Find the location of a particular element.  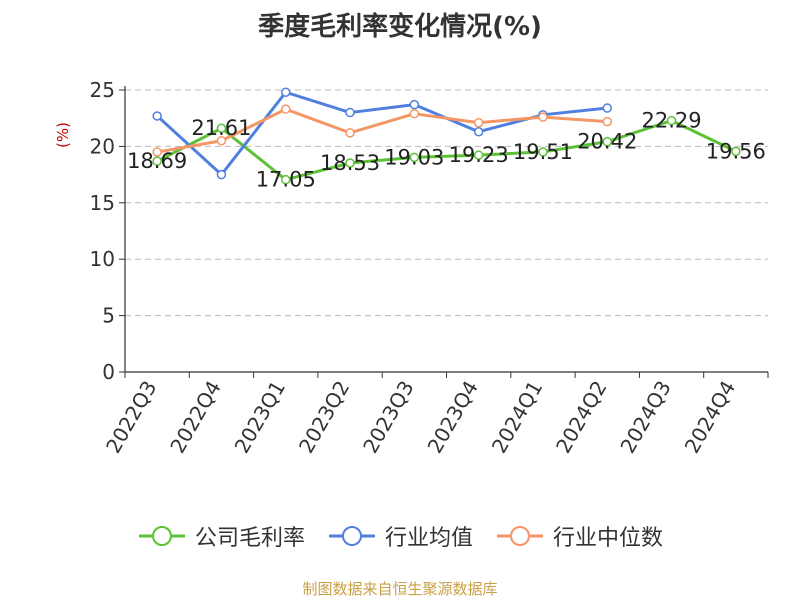

data-label: 20.42 is located at coordinates (607, 142).